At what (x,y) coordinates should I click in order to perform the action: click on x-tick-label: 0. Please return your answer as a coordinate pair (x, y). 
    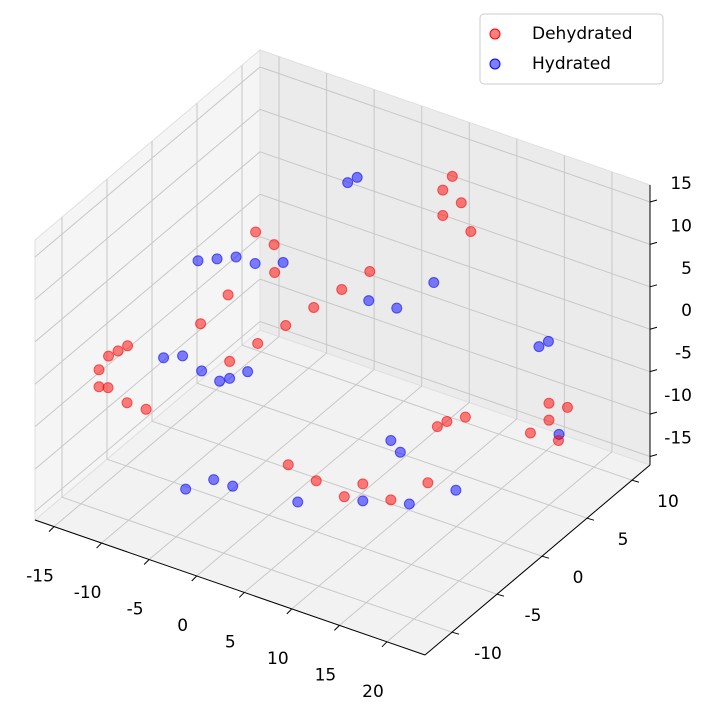
    Looking at the image, I should click on (182, 626).